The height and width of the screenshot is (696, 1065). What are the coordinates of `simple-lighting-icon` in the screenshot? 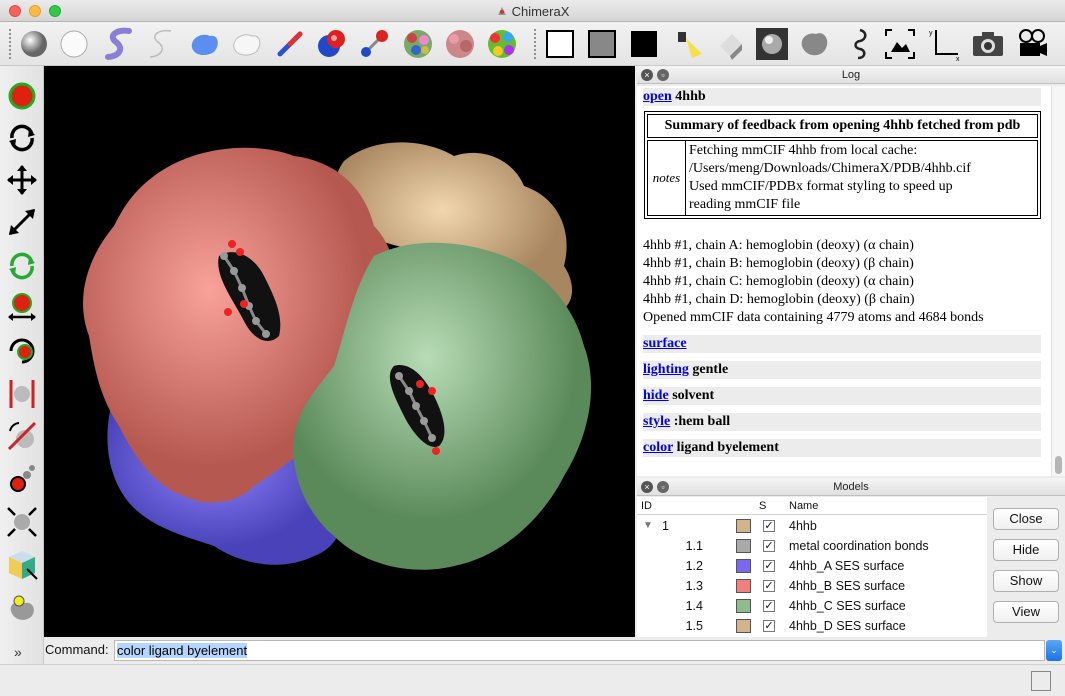 It's located at (688, 44).